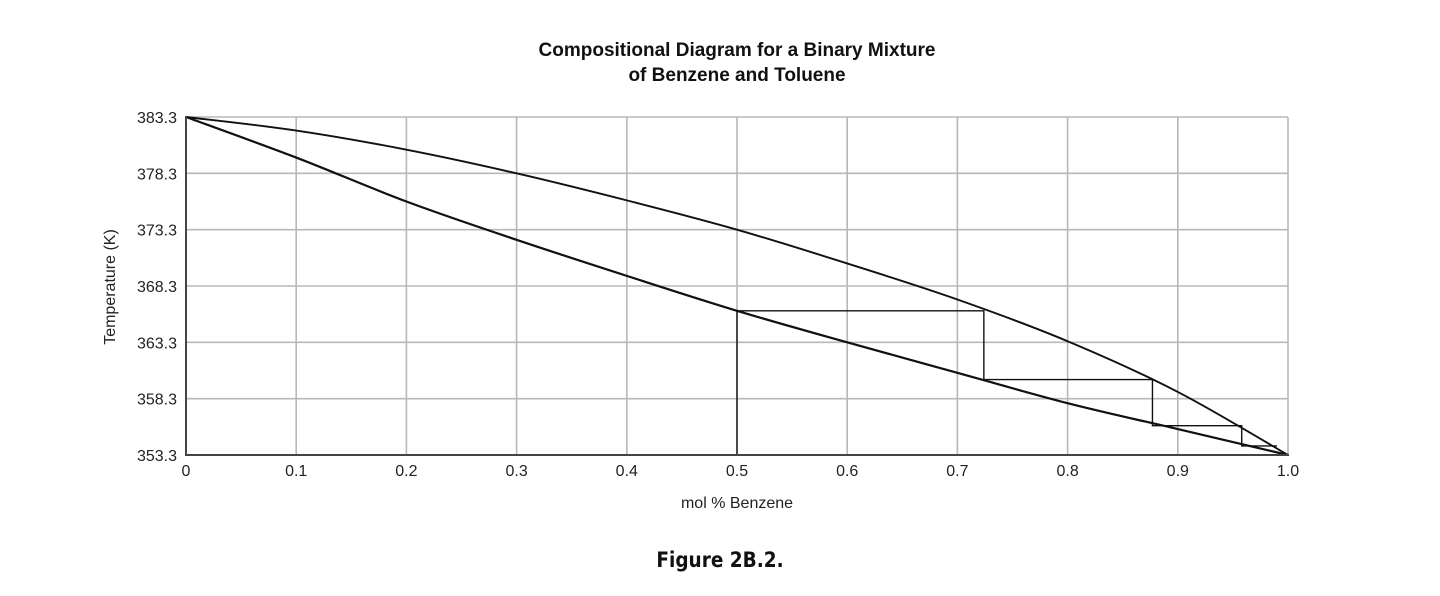  Describe the element at coordinates (157, 231) in the screenshot. I see `y-tick-label: 373.3` at that location.